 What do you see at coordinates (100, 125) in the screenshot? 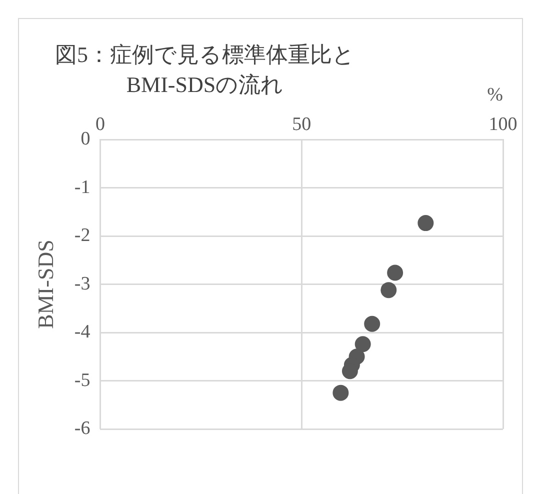
I see `x-tick-label: 0` at bounding box center [100, 125].